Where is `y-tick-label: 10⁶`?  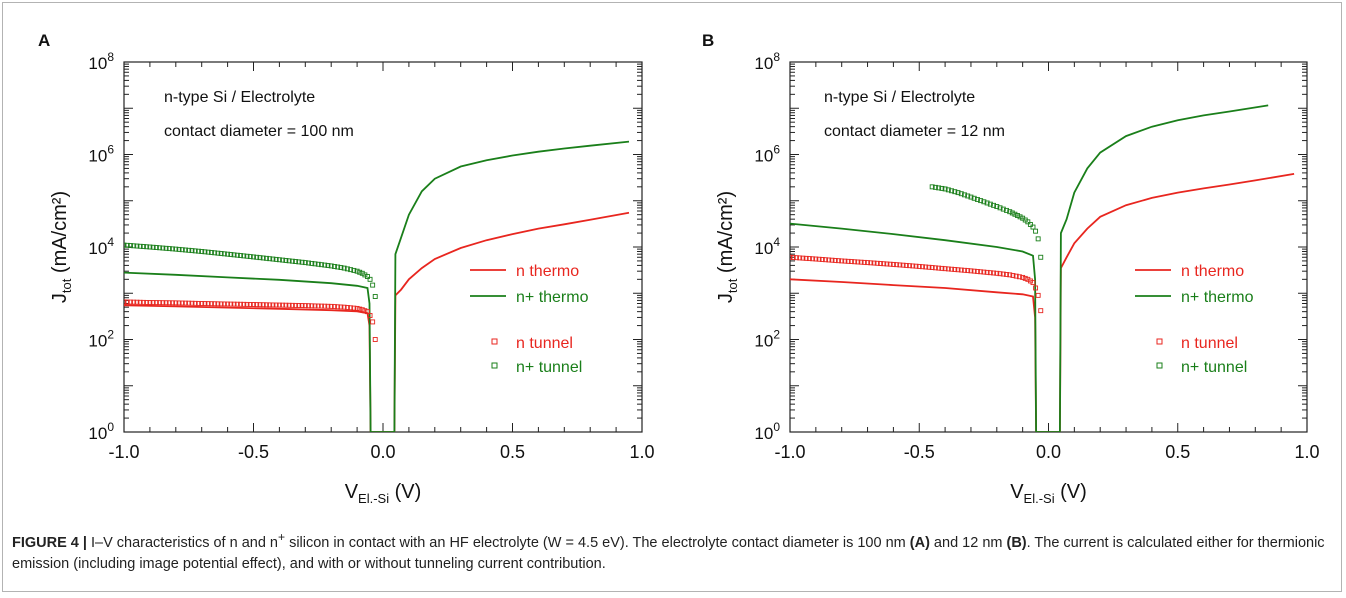
y-tick-label: 10⁶ is located at coordinates (767, 154).